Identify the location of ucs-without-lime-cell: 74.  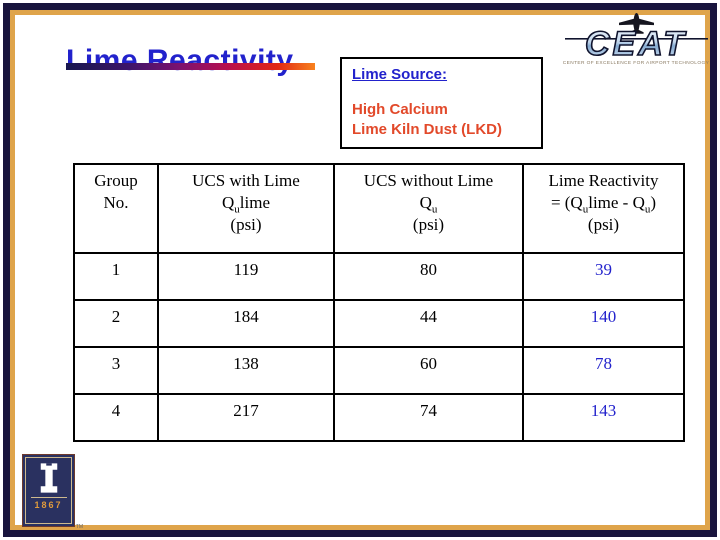
(428, 417).